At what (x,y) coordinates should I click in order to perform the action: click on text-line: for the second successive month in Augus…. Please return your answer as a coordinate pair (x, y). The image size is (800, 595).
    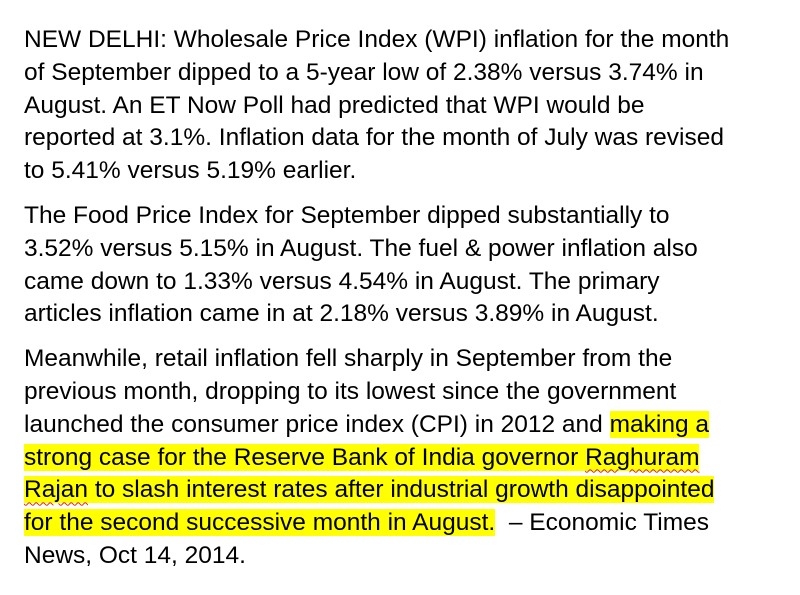
    Looking at the image, I should click on (376, 523).